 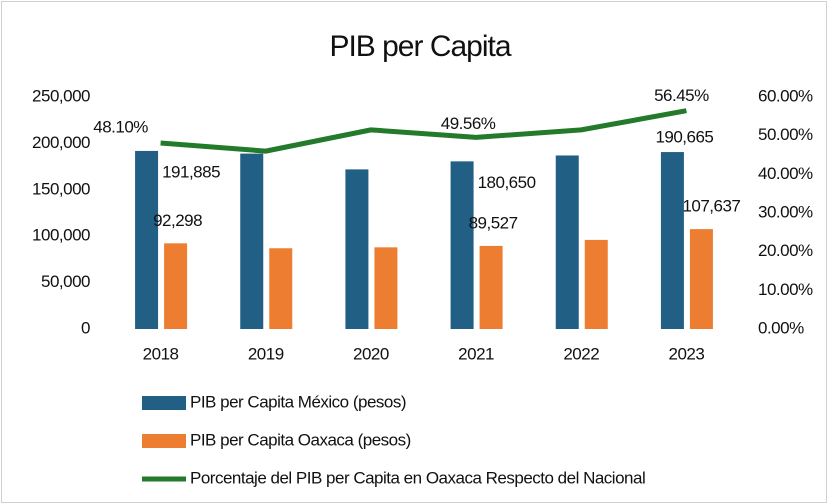 What do you see at coordinates (785, 211) in the screenshot?
I see `y2-tick-label: 30.00%` at bounding box center [785, 211].